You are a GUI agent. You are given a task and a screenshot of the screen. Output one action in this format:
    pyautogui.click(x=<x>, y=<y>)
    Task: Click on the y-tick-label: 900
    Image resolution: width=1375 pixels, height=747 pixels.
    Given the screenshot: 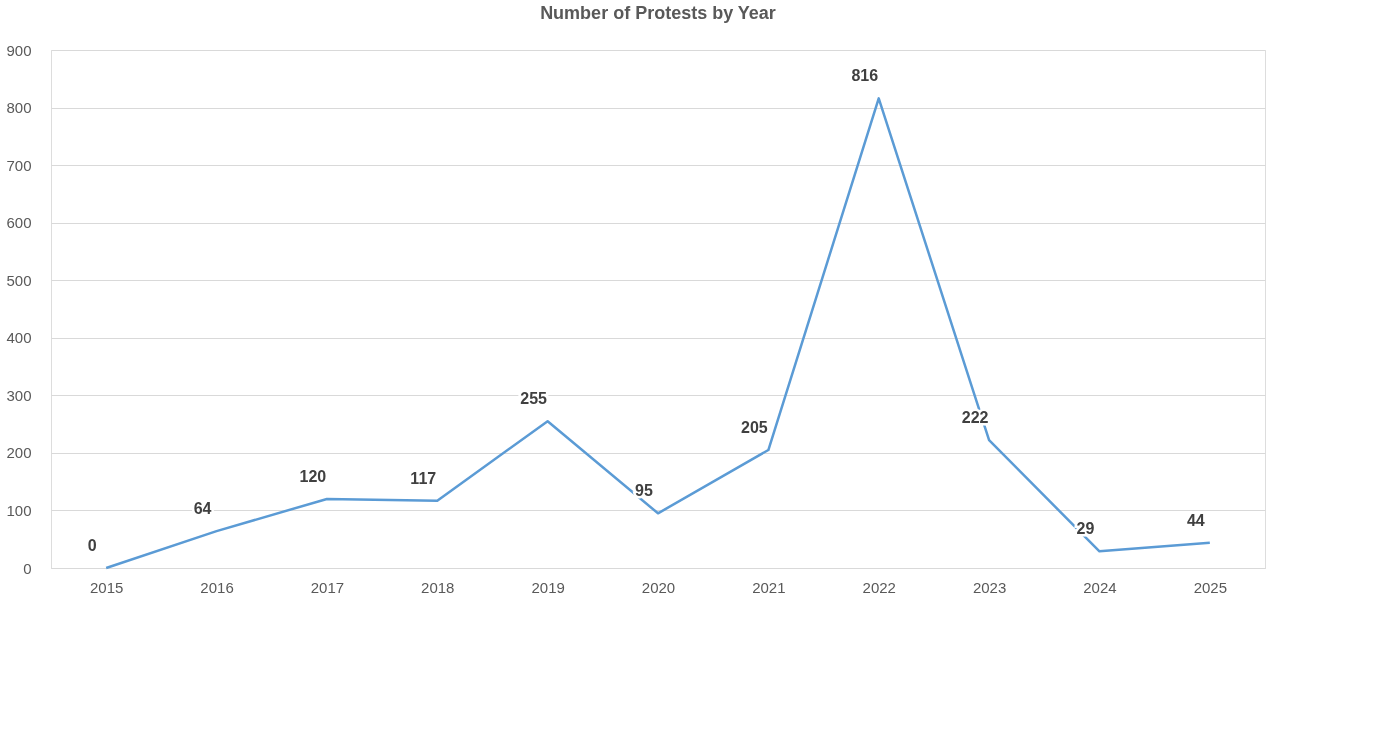 What is the action you would take?
    pyautogui.click(x=19, y=50)
    